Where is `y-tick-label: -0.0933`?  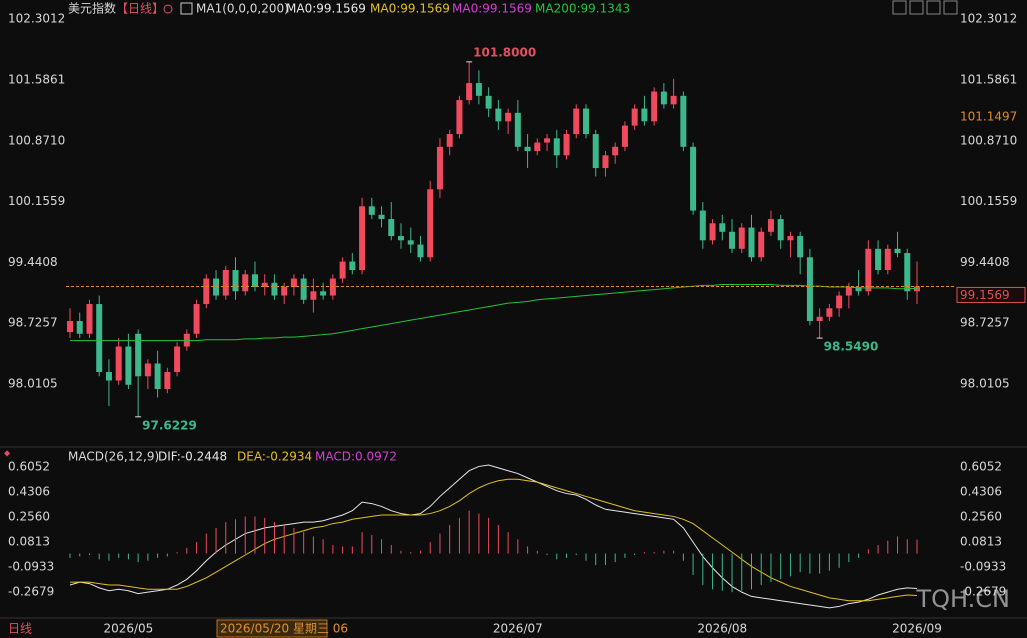 y-tick-label: -0.0933 is located at coordinates (31, 566).